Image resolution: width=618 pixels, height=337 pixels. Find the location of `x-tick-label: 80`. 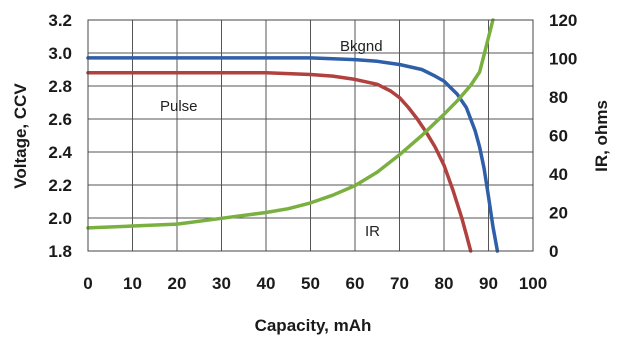

x-tick-label: 80 is located at coordinates (444, 283).